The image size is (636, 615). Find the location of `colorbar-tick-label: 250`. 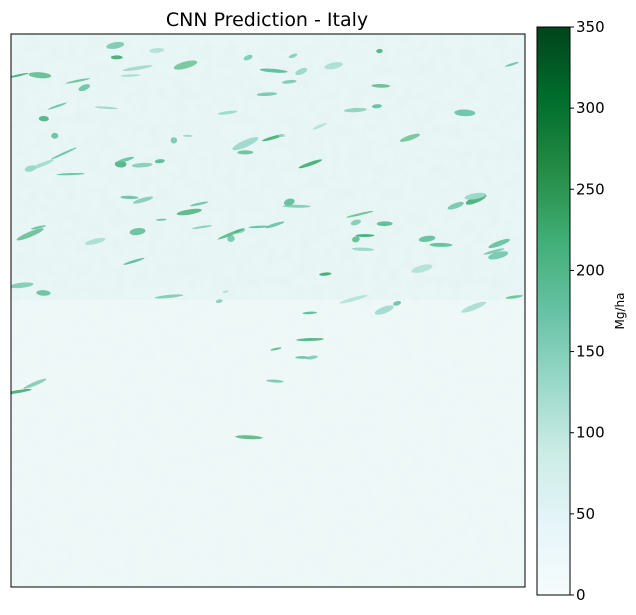

colorbar-tick-label: 250 is located at coordinates (590, 189).